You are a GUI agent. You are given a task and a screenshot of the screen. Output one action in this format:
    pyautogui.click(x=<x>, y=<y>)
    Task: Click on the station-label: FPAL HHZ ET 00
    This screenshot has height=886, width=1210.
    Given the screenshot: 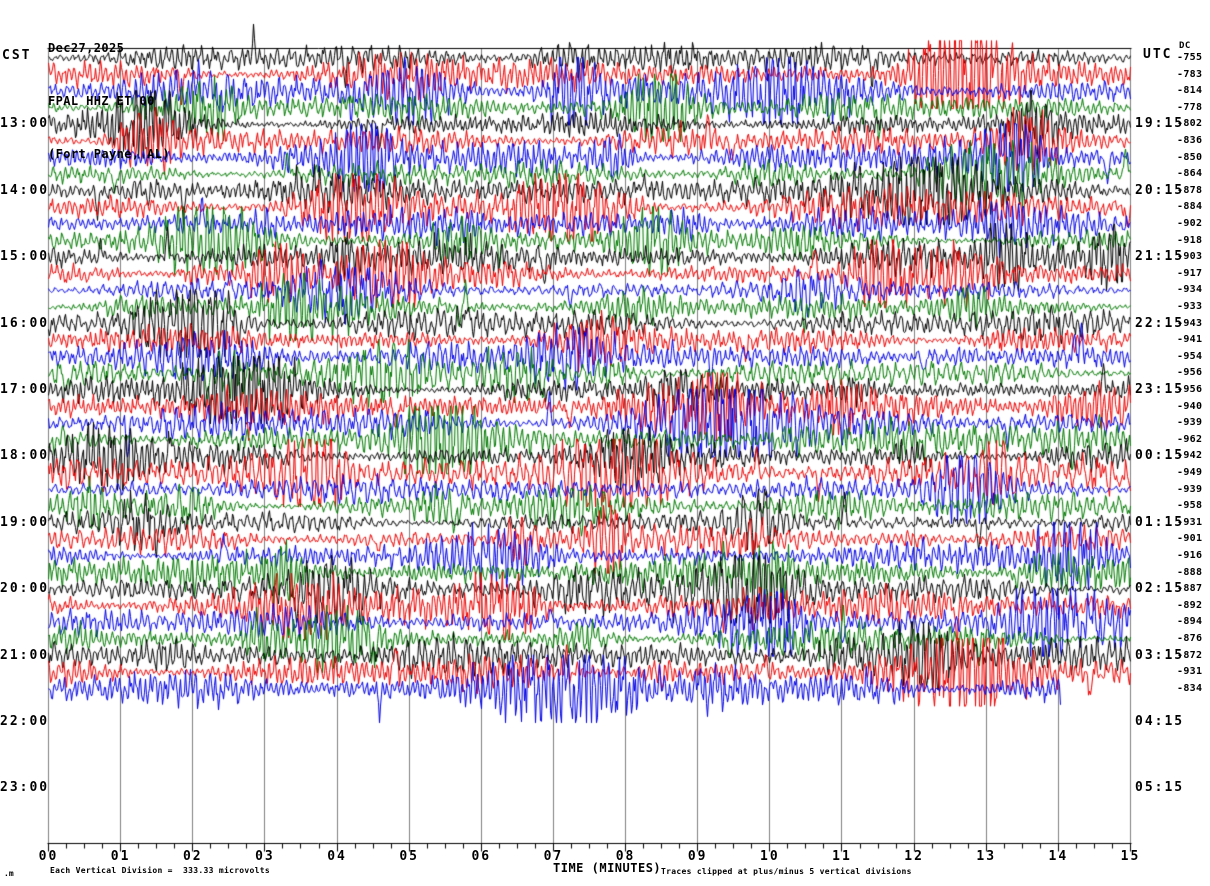 What is the action you would take?
    pyautogui.click(x=101, y=101)
    